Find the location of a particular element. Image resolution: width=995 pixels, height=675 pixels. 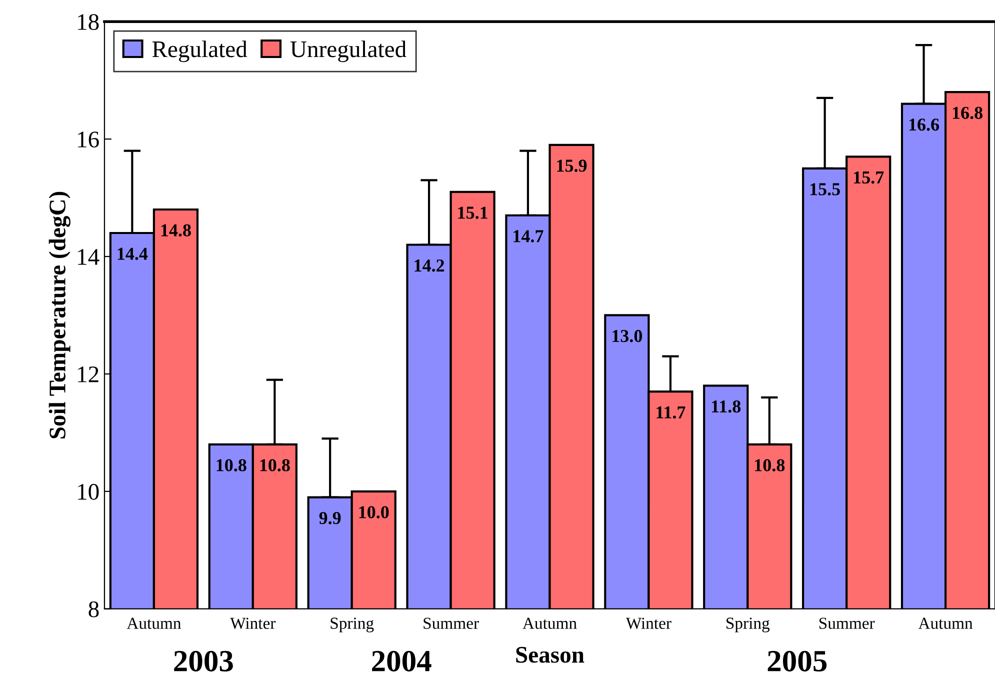

text: 2003 is located at coordinates (203, 661).